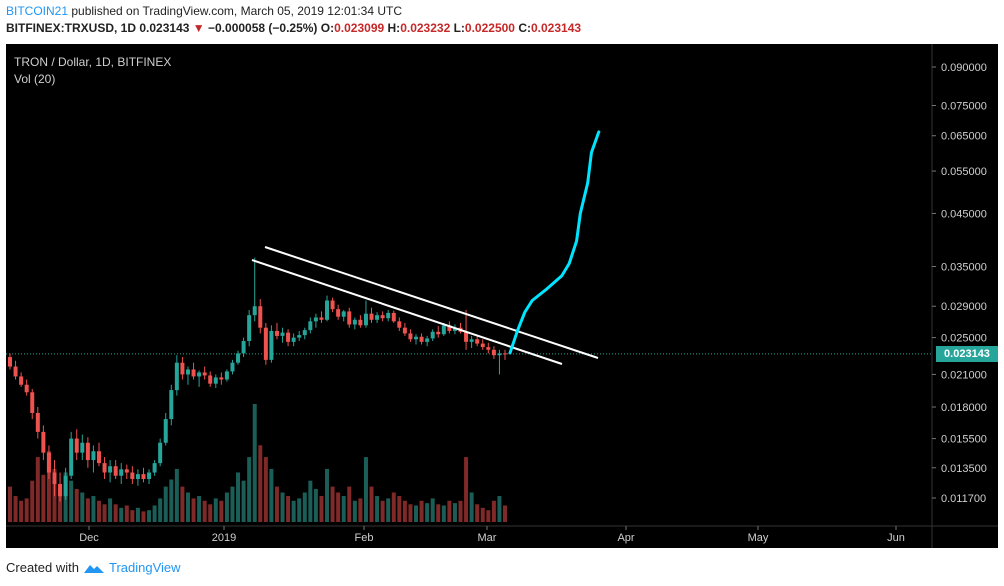  I want to click on tradingview-brand: TradingView, so click(144, 567).